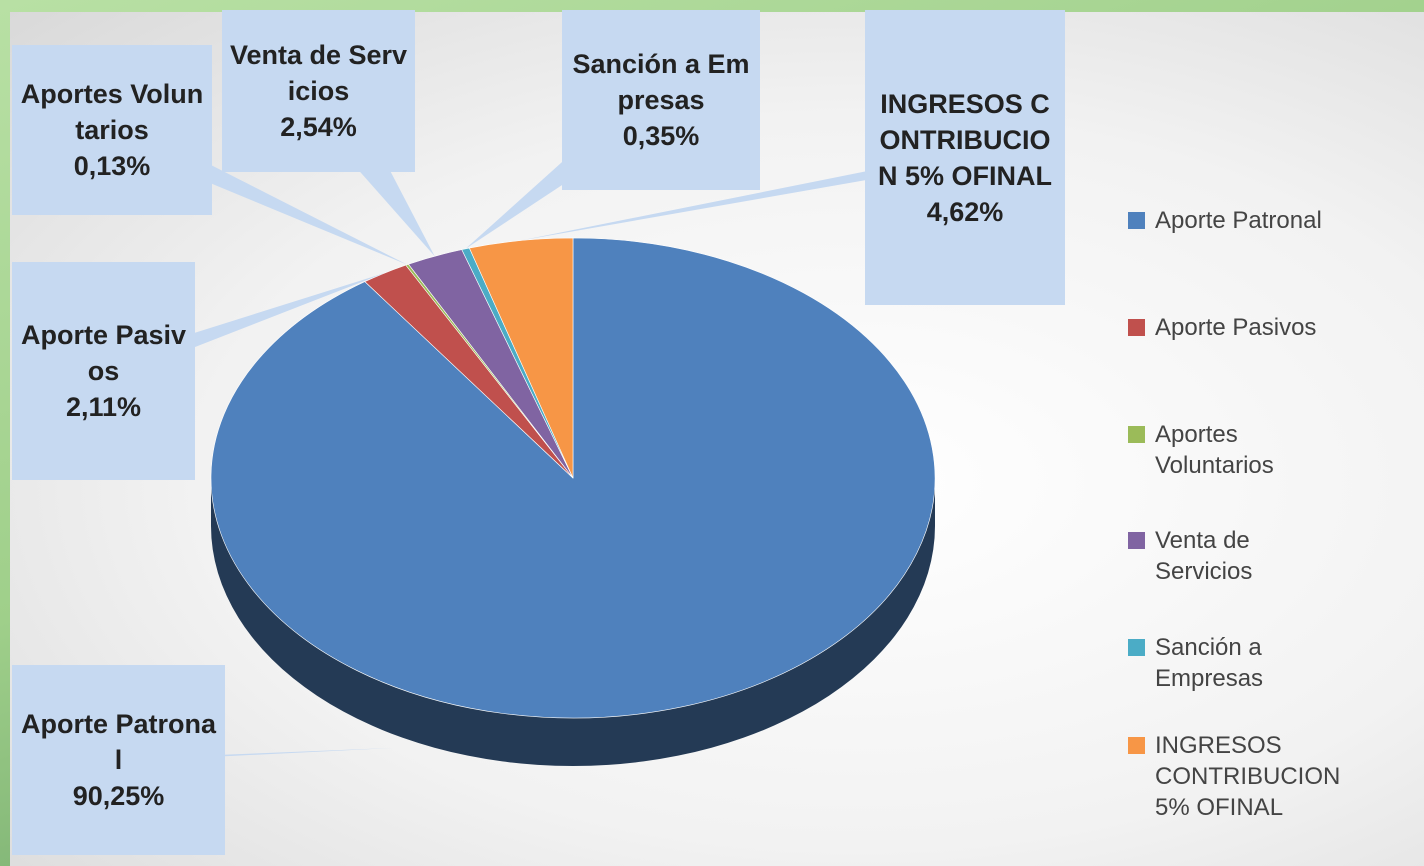 This screenshot has width=1424, height=866. I want to click on data-label: Aporte Patronal 90,25%, so click(118, 760).